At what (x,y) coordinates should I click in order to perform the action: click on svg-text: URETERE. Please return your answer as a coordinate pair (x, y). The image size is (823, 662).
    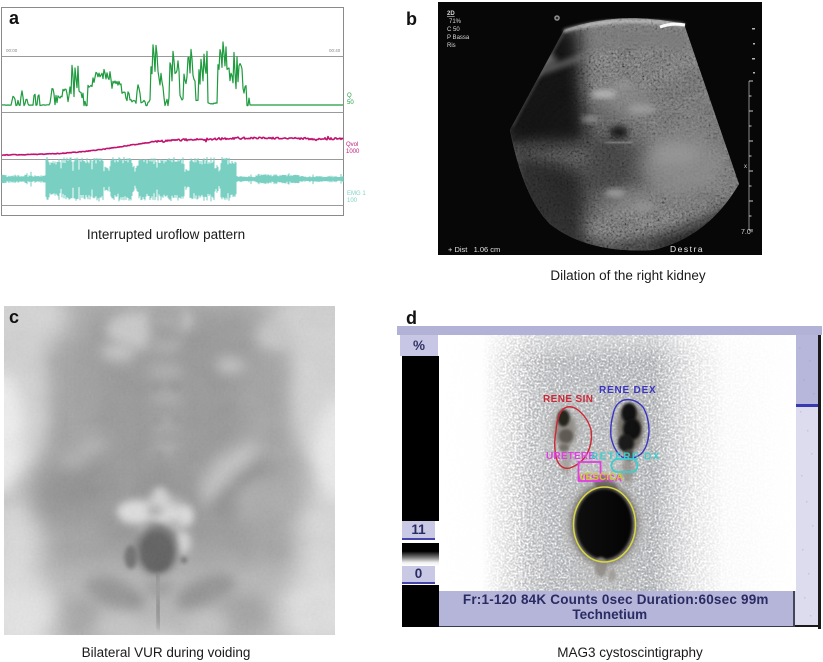
    Looking at the image, I should click on (570, 456).